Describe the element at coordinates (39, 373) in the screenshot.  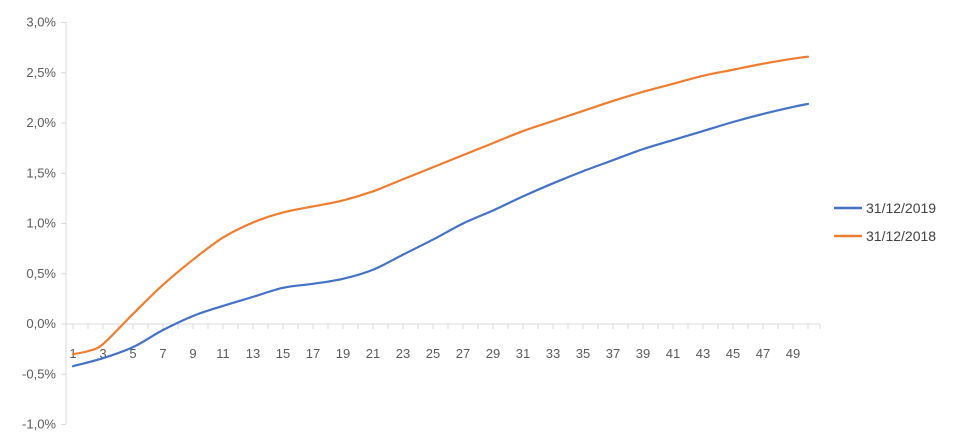
I see `y-tick-label: -0,5%` at that location.